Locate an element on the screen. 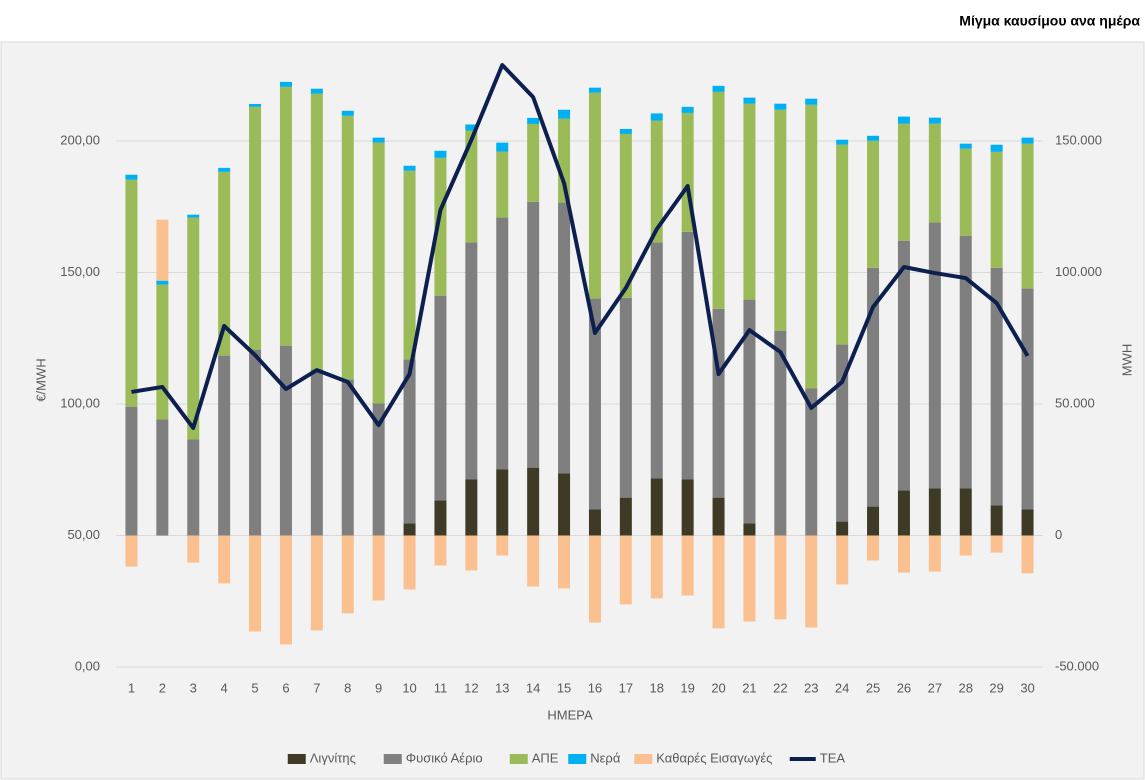 The width and height of the screenshot is (1145, 780). legend-label: Φυσικό Αέριο is located at coordinates (444, 757).